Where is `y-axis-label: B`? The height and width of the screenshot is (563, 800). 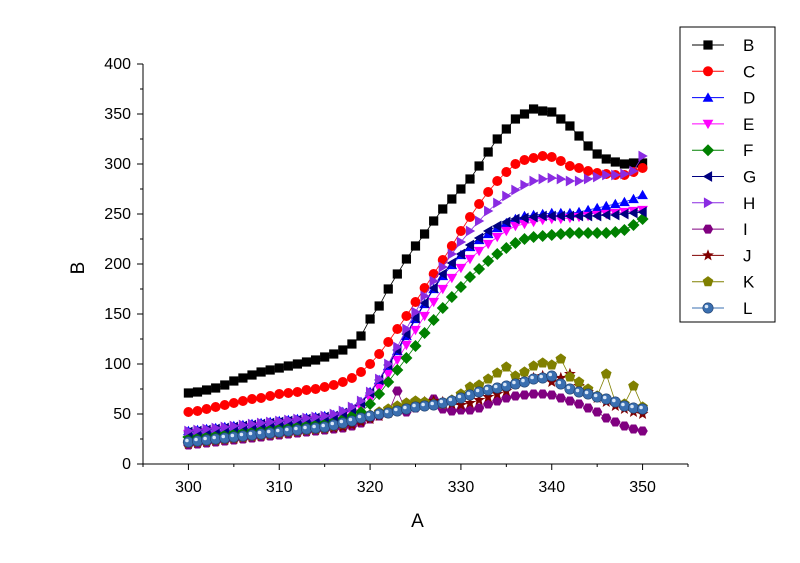
y-axis-label: B is located at coordinates (78, 268).